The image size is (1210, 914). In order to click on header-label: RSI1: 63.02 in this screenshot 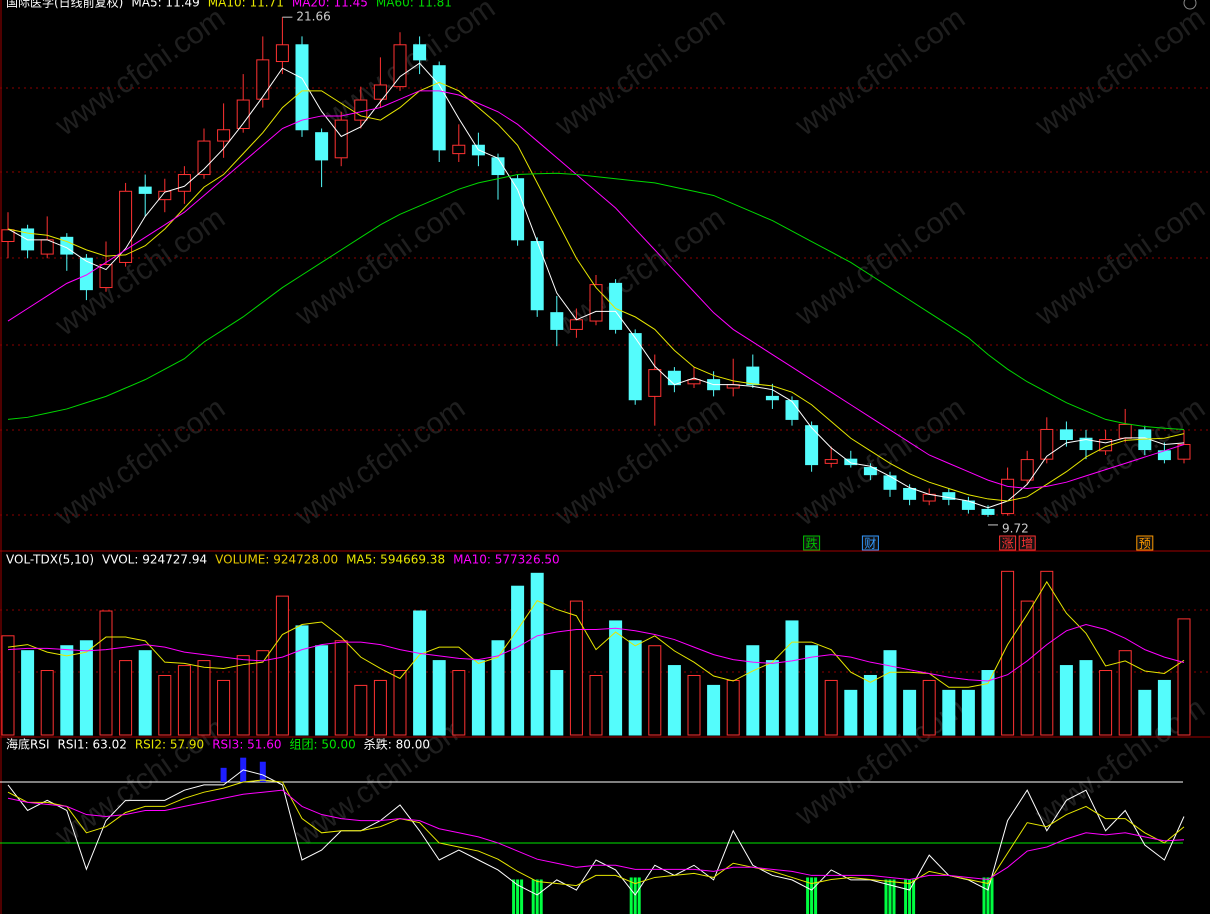, I will do `click(92, 745)`.